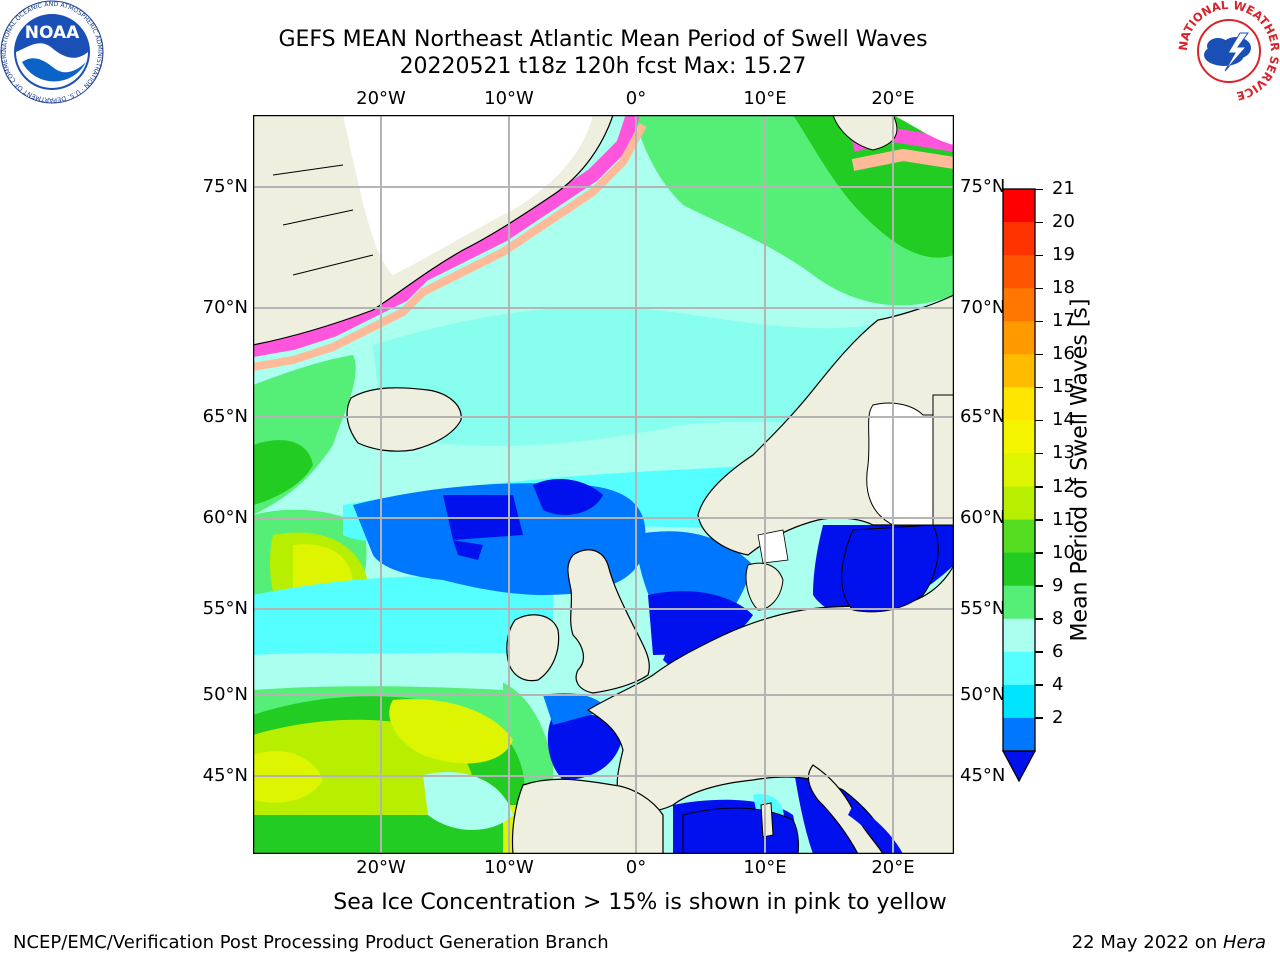  I want to click on lon-label-bottom: 20°W, so click(381, 867).